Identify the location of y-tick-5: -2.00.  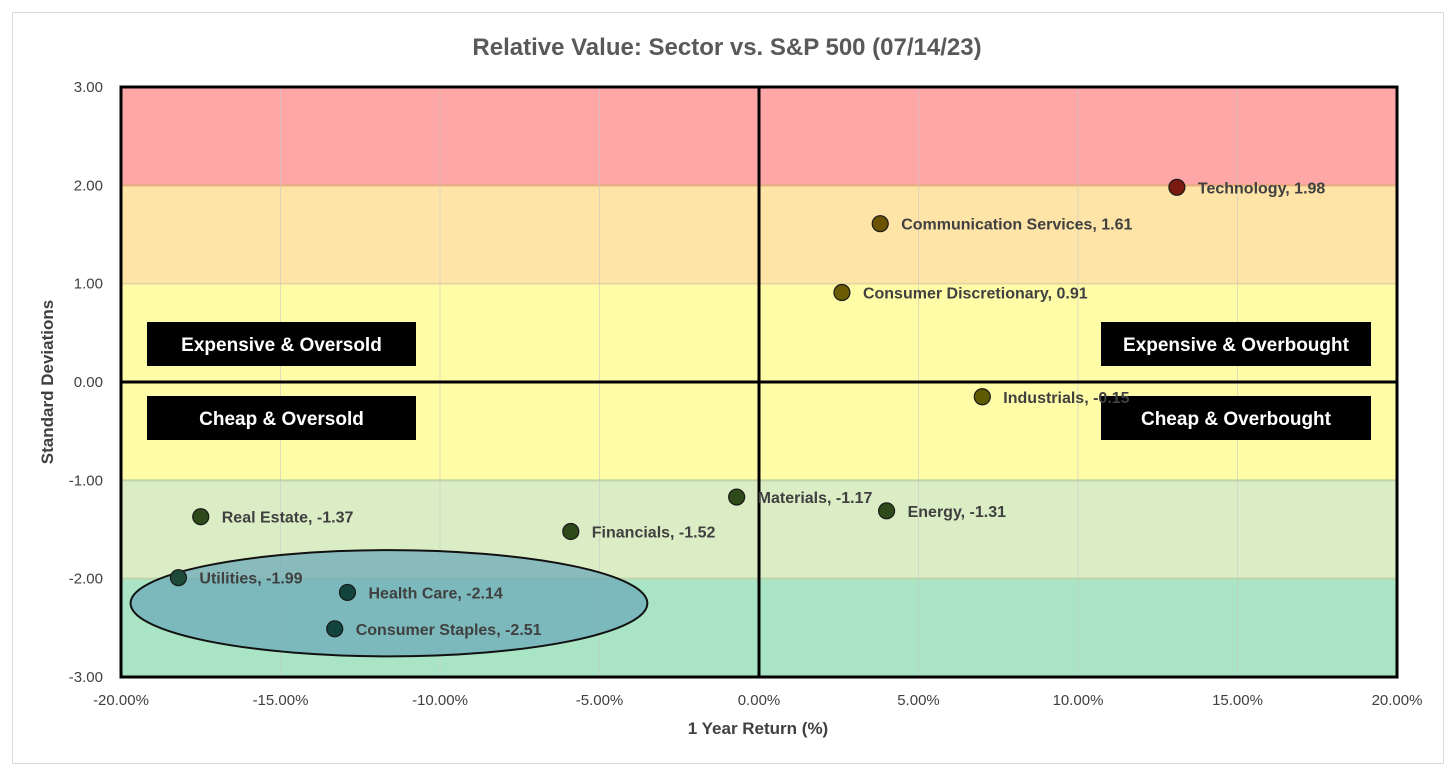
(86, 579).